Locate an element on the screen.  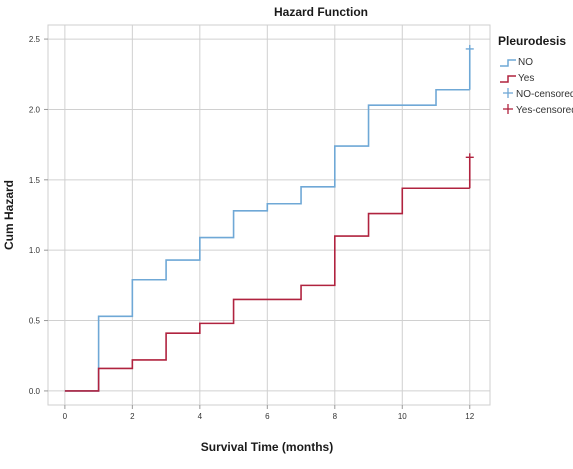
legend-label-no: NO is located at coordinates (525, 62).